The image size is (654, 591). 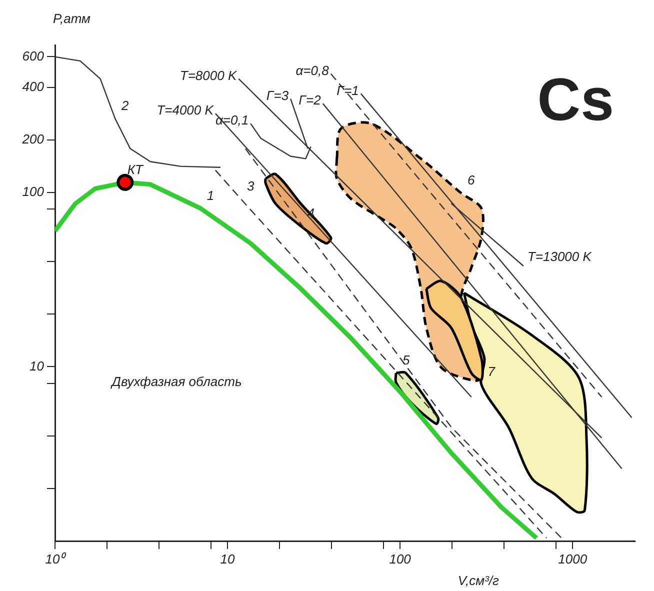 What do you see at coordinates (400, 558) in the screenshot?
I see `x-tick-label: 100` at bounding box center [400, 558].